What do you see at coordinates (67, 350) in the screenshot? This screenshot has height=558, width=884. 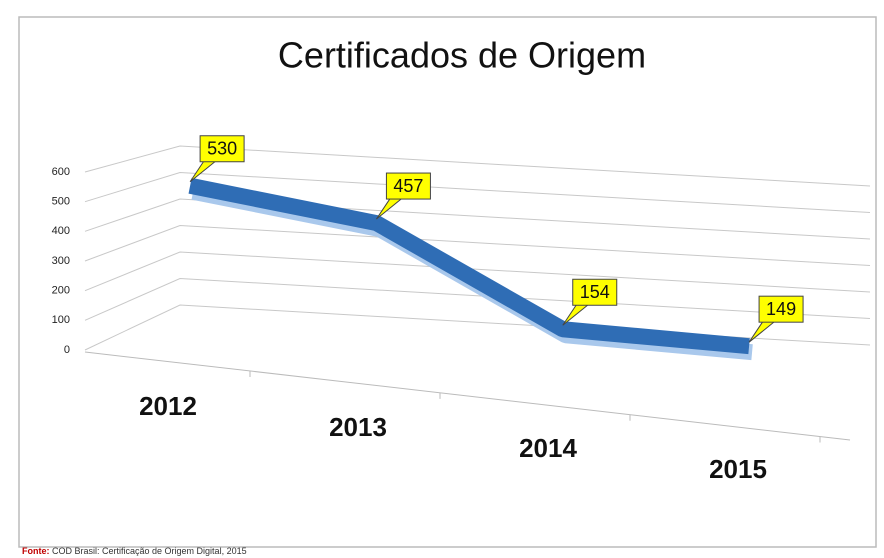 I see `y-tick-label: 0` at bounding box center [67, 350].